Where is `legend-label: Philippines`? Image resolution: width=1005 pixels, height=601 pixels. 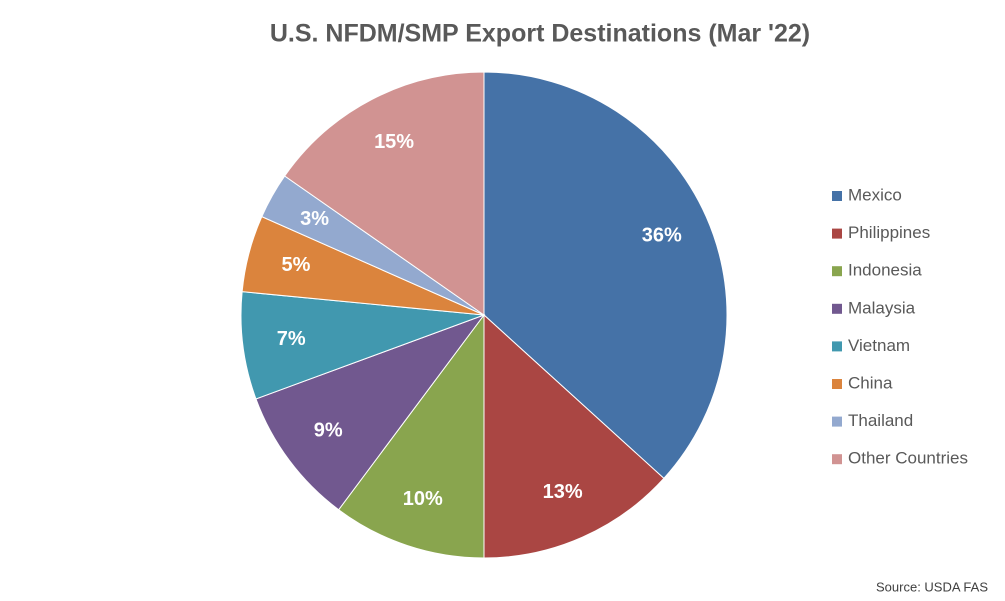
legend-label: Philippines is located at coordinates (889, 232).